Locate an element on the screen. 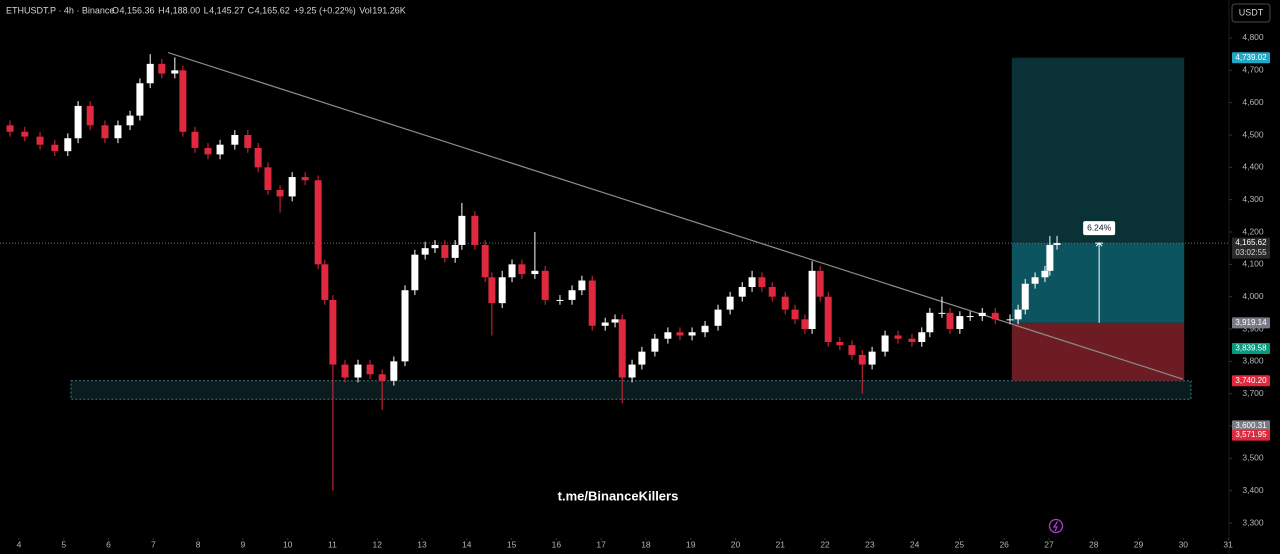 The height and width of the screenshot is (554, 1280). ohlc-value: 191.26K is located at coordinates (389, 10).